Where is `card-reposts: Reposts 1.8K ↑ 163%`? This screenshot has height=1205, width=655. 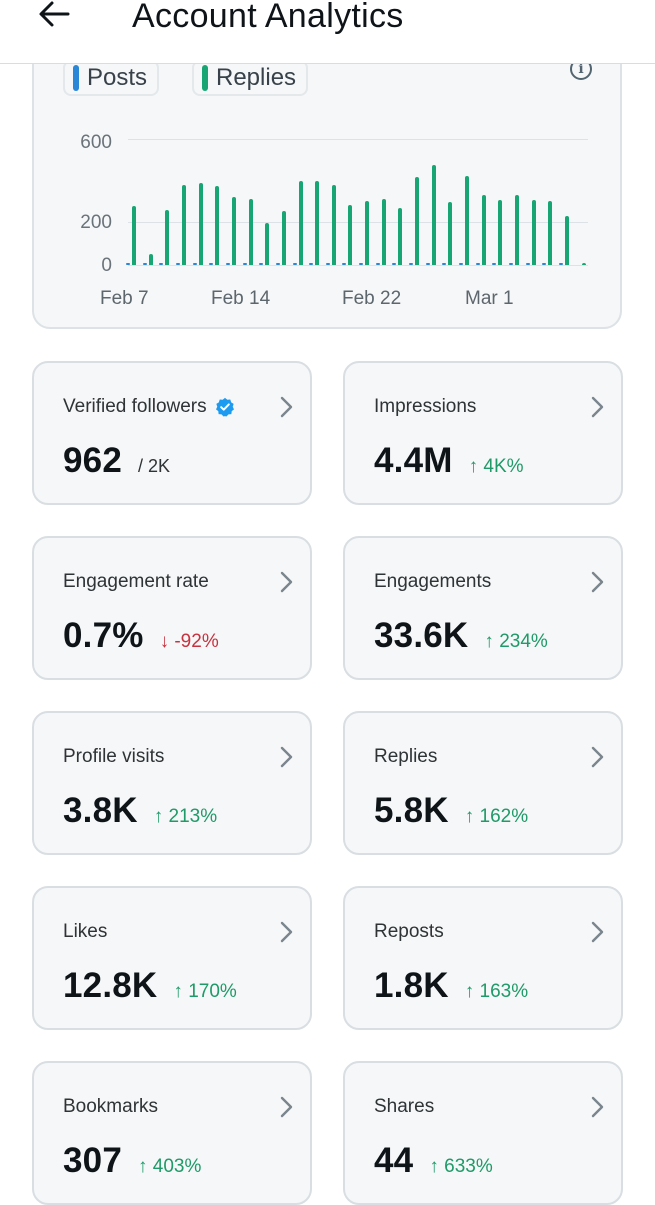
card-reposts: Reposts 1.8K ↑ 163% is located at coordinates (483, 958).